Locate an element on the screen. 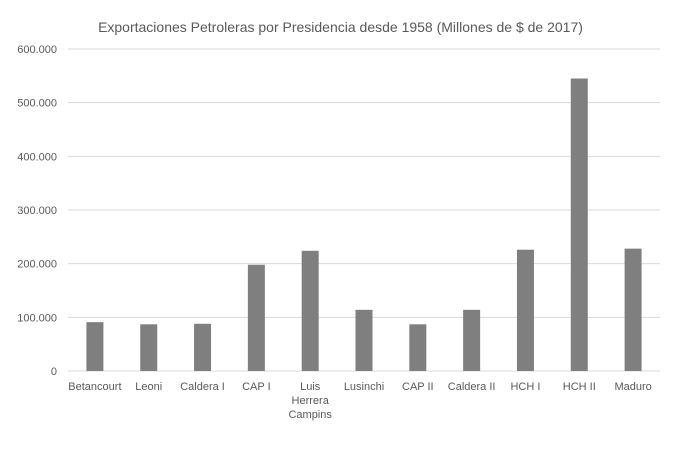 The width and height of the screenshot is (681, 450). y-tick-label: 600.000 is located at coordinates (37, 50).